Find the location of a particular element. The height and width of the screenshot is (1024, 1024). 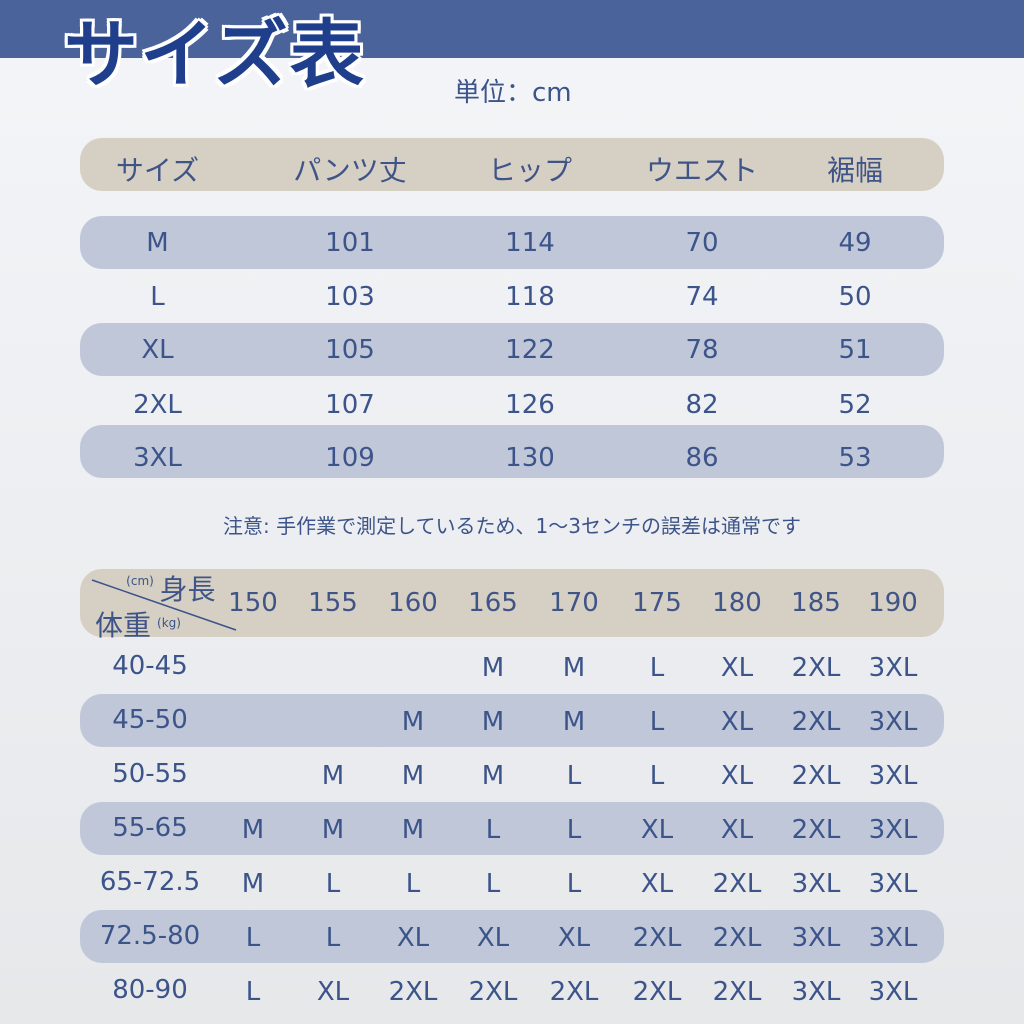

size-header-length: パンツ丈 is located at coordinates (350, 170).